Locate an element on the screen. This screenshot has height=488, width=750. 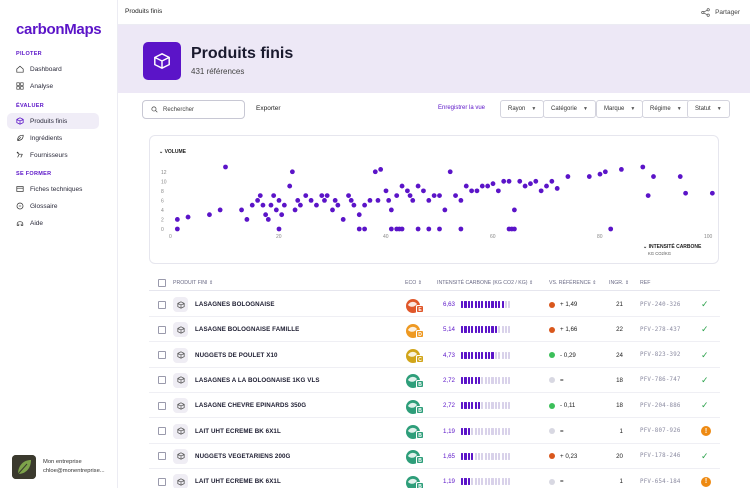
sidebar-item-dashboard: Dashboard is located at coordinates (53, 69).